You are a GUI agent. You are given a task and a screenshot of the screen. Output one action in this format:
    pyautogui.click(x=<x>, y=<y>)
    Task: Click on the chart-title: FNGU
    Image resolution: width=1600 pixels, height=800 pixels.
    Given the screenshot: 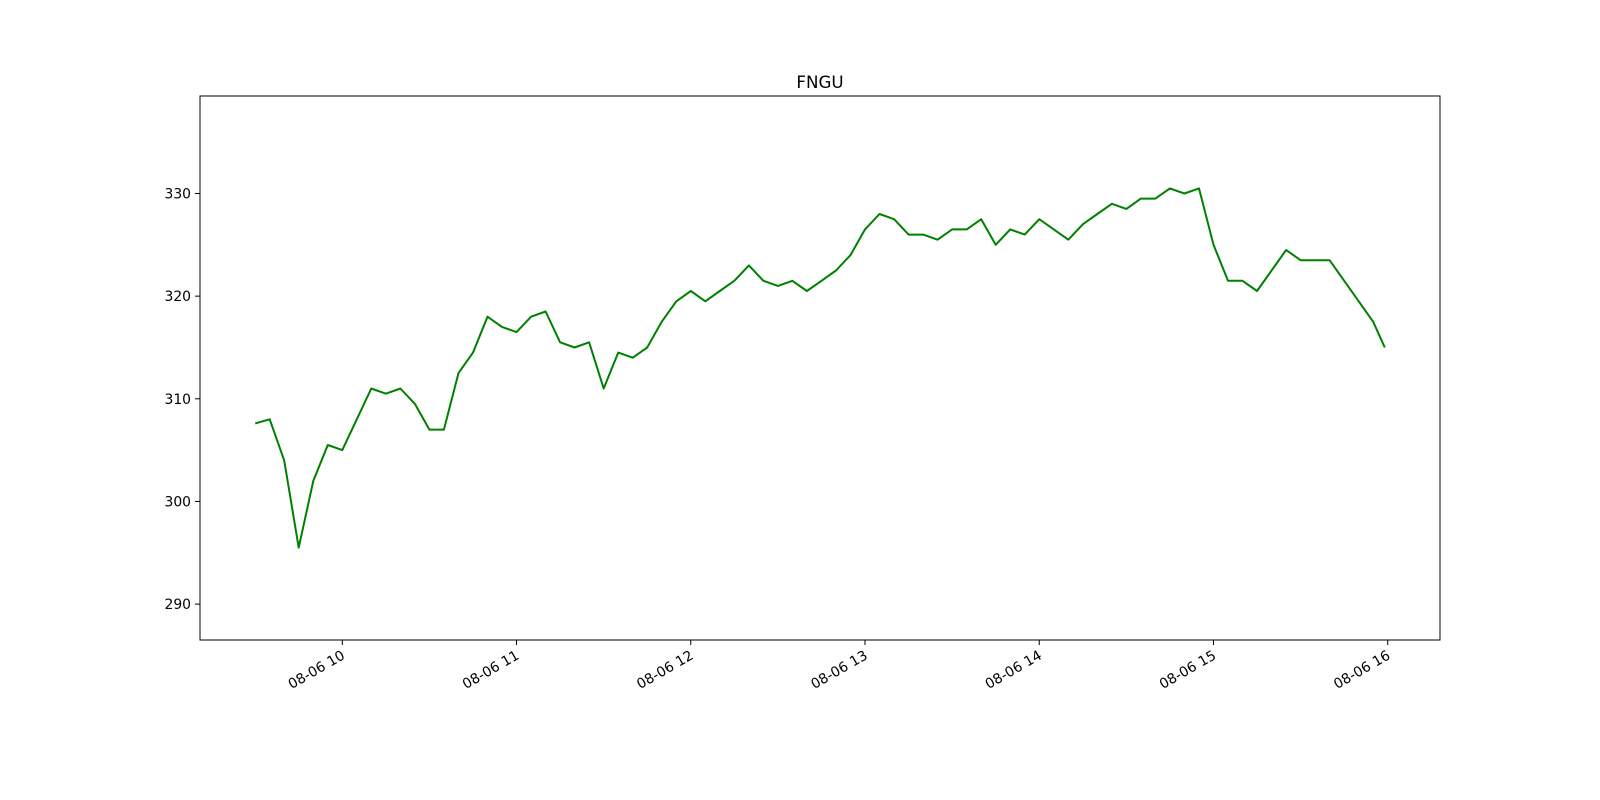 What is the action you would take?
    pyautogui.click(x=819, y=82)
    